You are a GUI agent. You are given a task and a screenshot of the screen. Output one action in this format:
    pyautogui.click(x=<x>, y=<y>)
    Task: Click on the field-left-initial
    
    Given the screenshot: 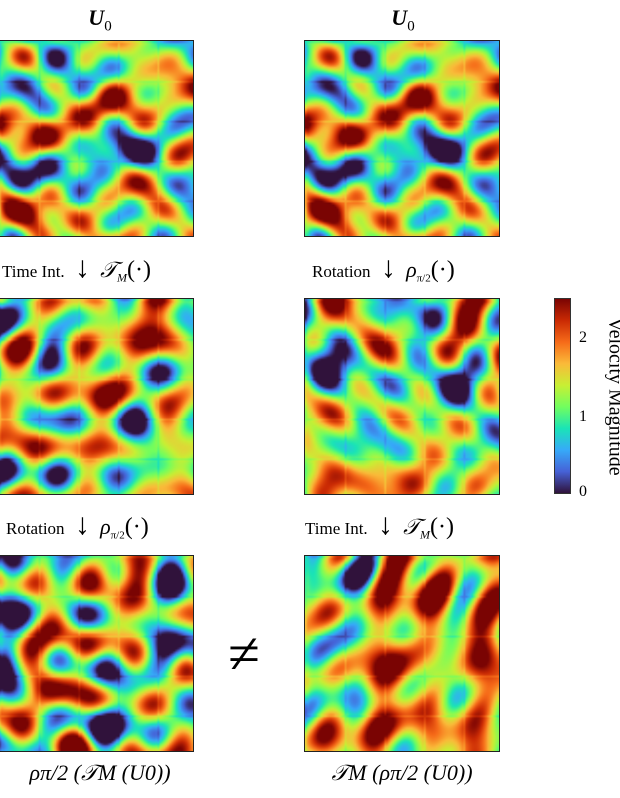 What is the action you would take?
    pyautogui.click(x=97, y=138)
    